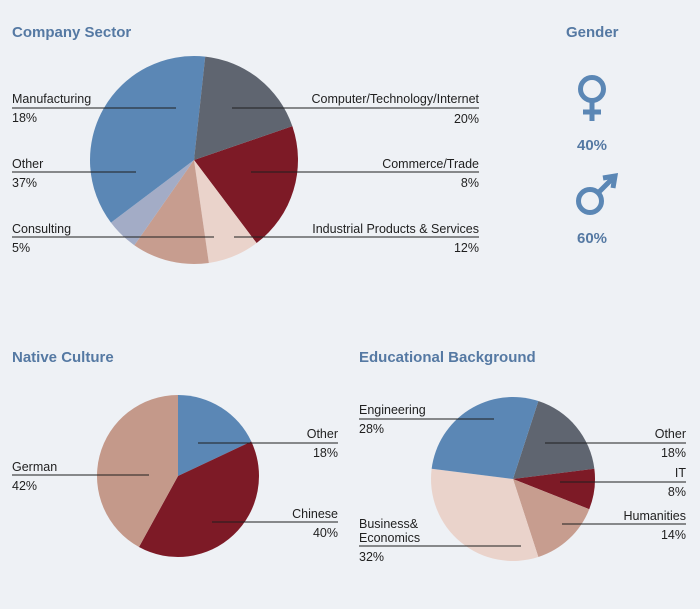 This screenshot has width=700, height=609. I want to click on label-business: Business& Economics, so click(390, 531).